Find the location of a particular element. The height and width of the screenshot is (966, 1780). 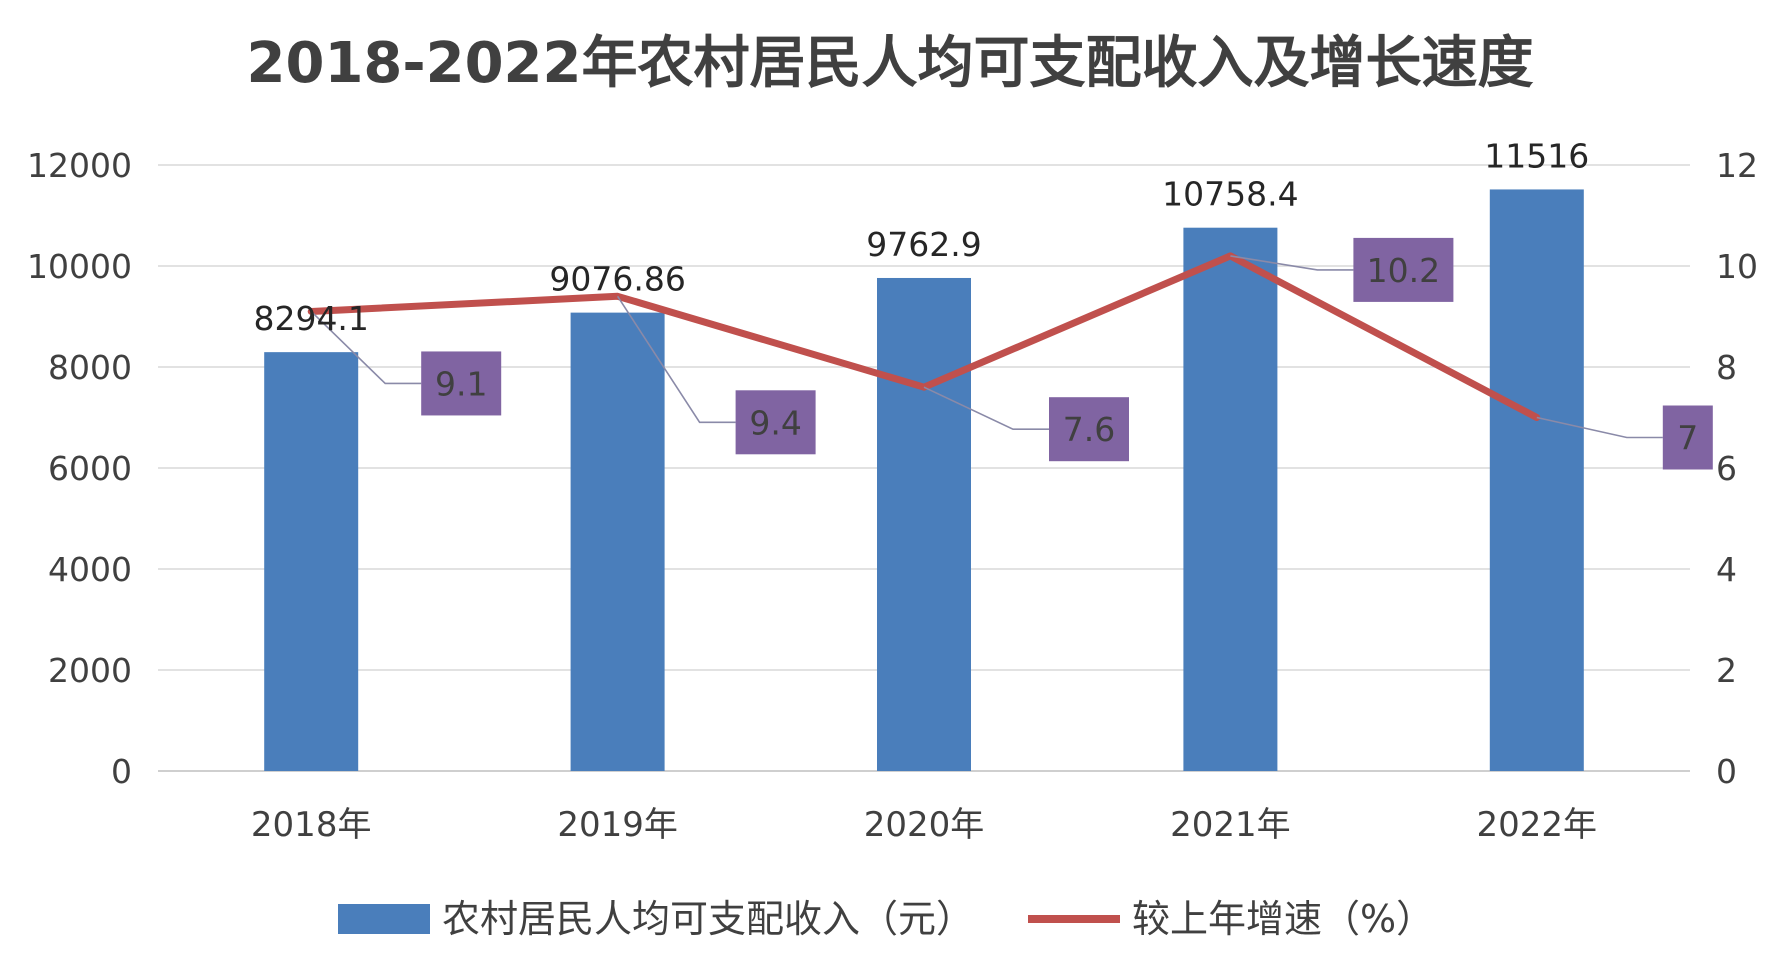

right-tick-label: 12 is located at coordinates (1737, 165).